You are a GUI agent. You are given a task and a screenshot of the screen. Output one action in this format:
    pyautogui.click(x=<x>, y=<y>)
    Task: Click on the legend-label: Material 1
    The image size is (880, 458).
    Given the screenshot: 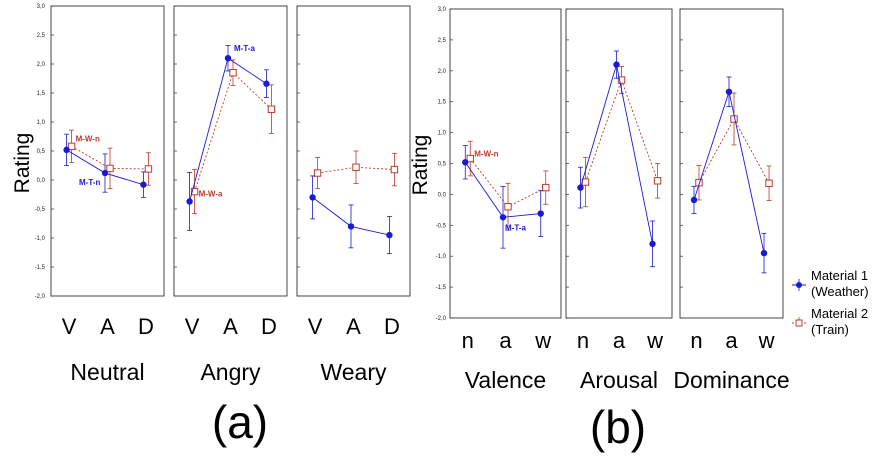 What is the action you would take?
    pyautogui.click(x=839, y=275)
    